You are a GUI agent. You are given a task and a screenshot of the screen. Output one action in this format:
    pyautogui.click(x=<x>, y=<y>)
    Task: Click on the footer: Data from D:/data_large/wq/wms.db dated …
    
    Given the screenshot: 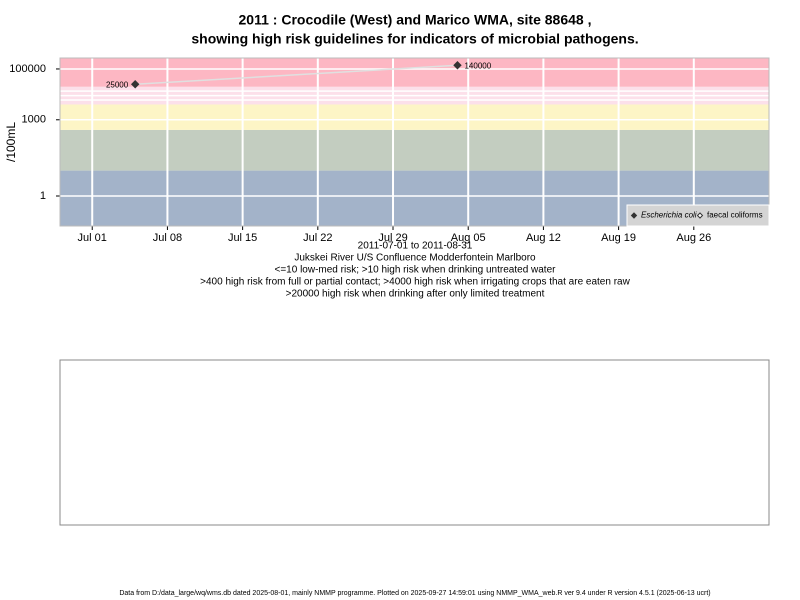 What is the action you would take?
    pyautogui.click(x=414, y=593)
    